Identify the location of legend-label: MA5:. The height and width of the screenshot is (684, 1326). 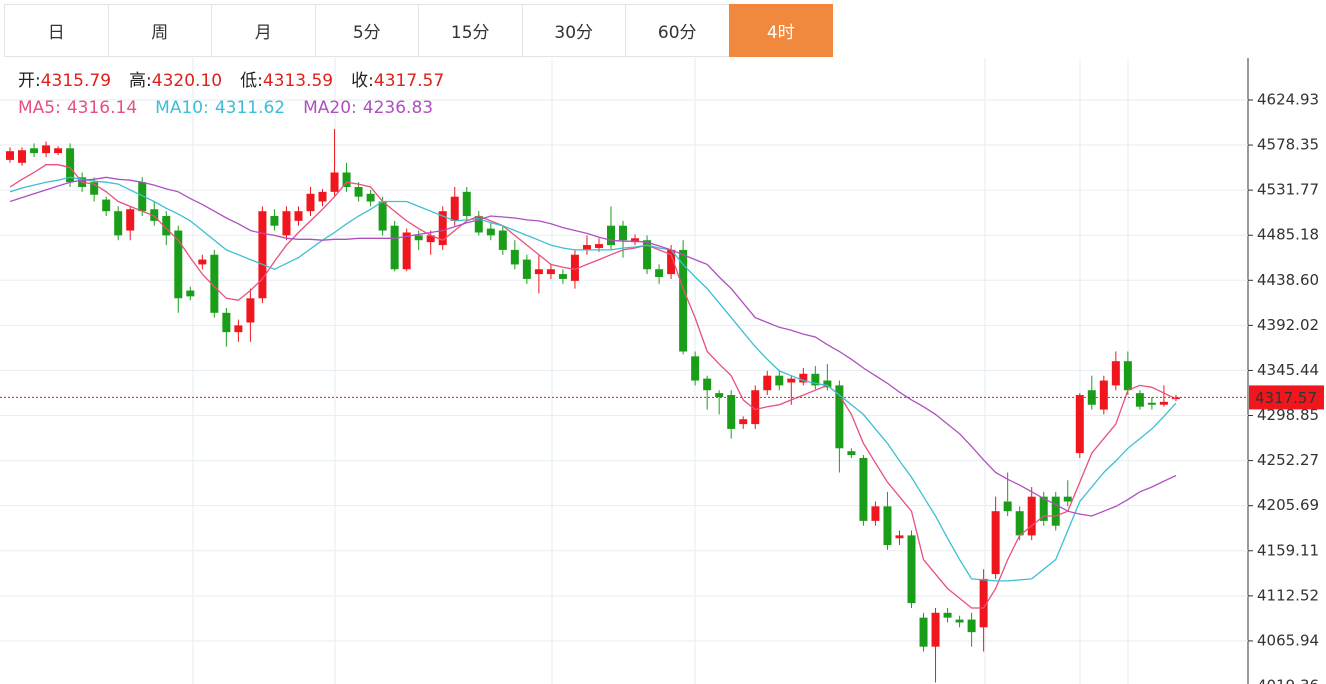
(39, 108).